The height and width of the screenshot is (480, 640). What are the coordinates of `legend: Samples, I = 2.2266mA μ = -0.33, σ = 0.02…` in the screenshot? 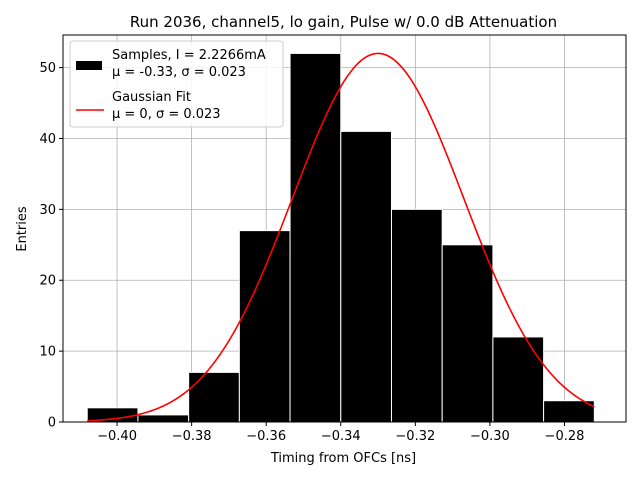 It's located at (176, 84).